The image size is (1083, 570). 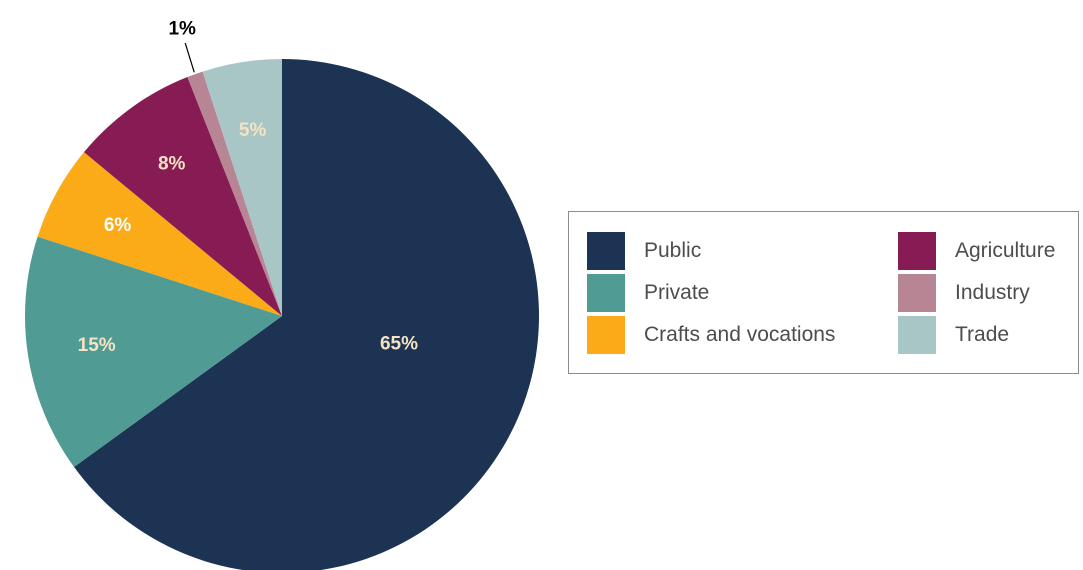 What do you see at coordinates (917, 335) in the screenshot?
I see `legend-swatch-trade` at bounding box center [917, 335].